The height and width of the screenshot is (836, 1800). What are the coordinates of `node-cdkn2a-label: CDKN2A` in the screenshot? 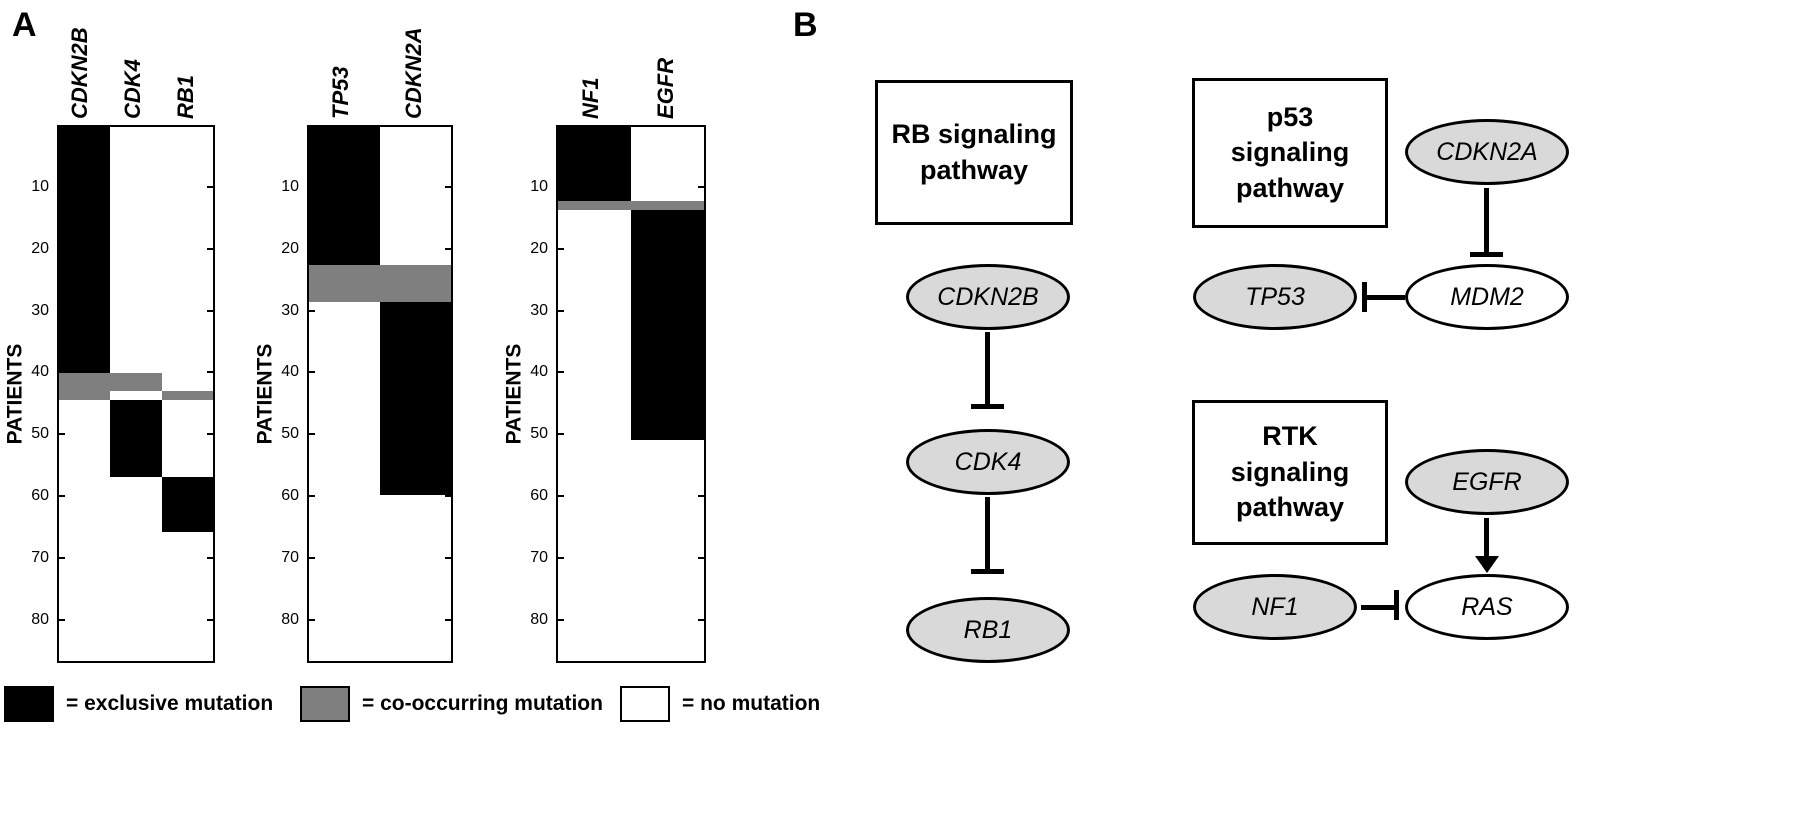 It's located at (1487, 151).